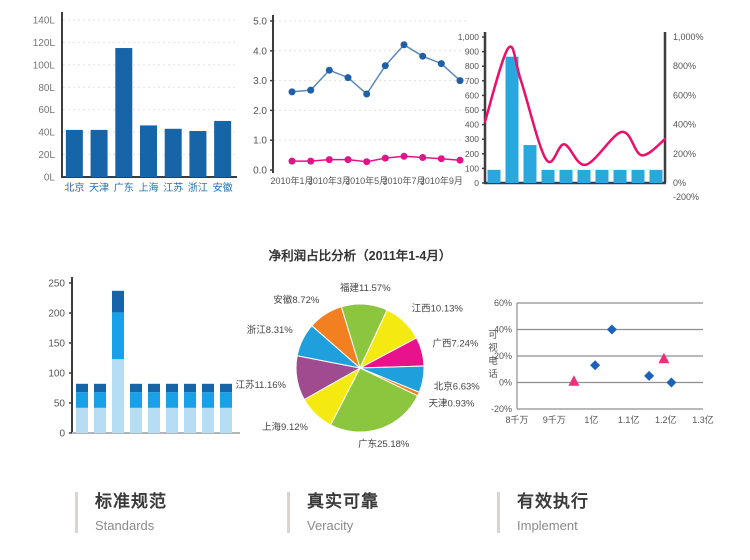  Describe the element at coordinates (476, 183) in the screenshot. I see `left-tick-label: 0` at that location.